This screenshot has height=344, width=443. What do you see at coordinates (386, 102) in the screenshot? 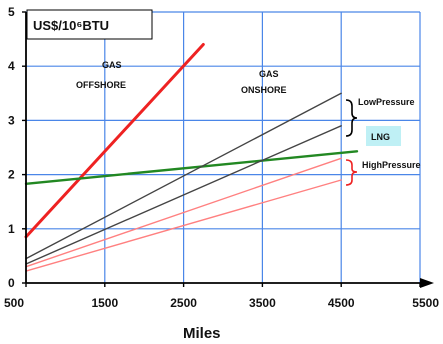
I see `label-low-pressure: LowPressure` at bounding box center [386, 102].